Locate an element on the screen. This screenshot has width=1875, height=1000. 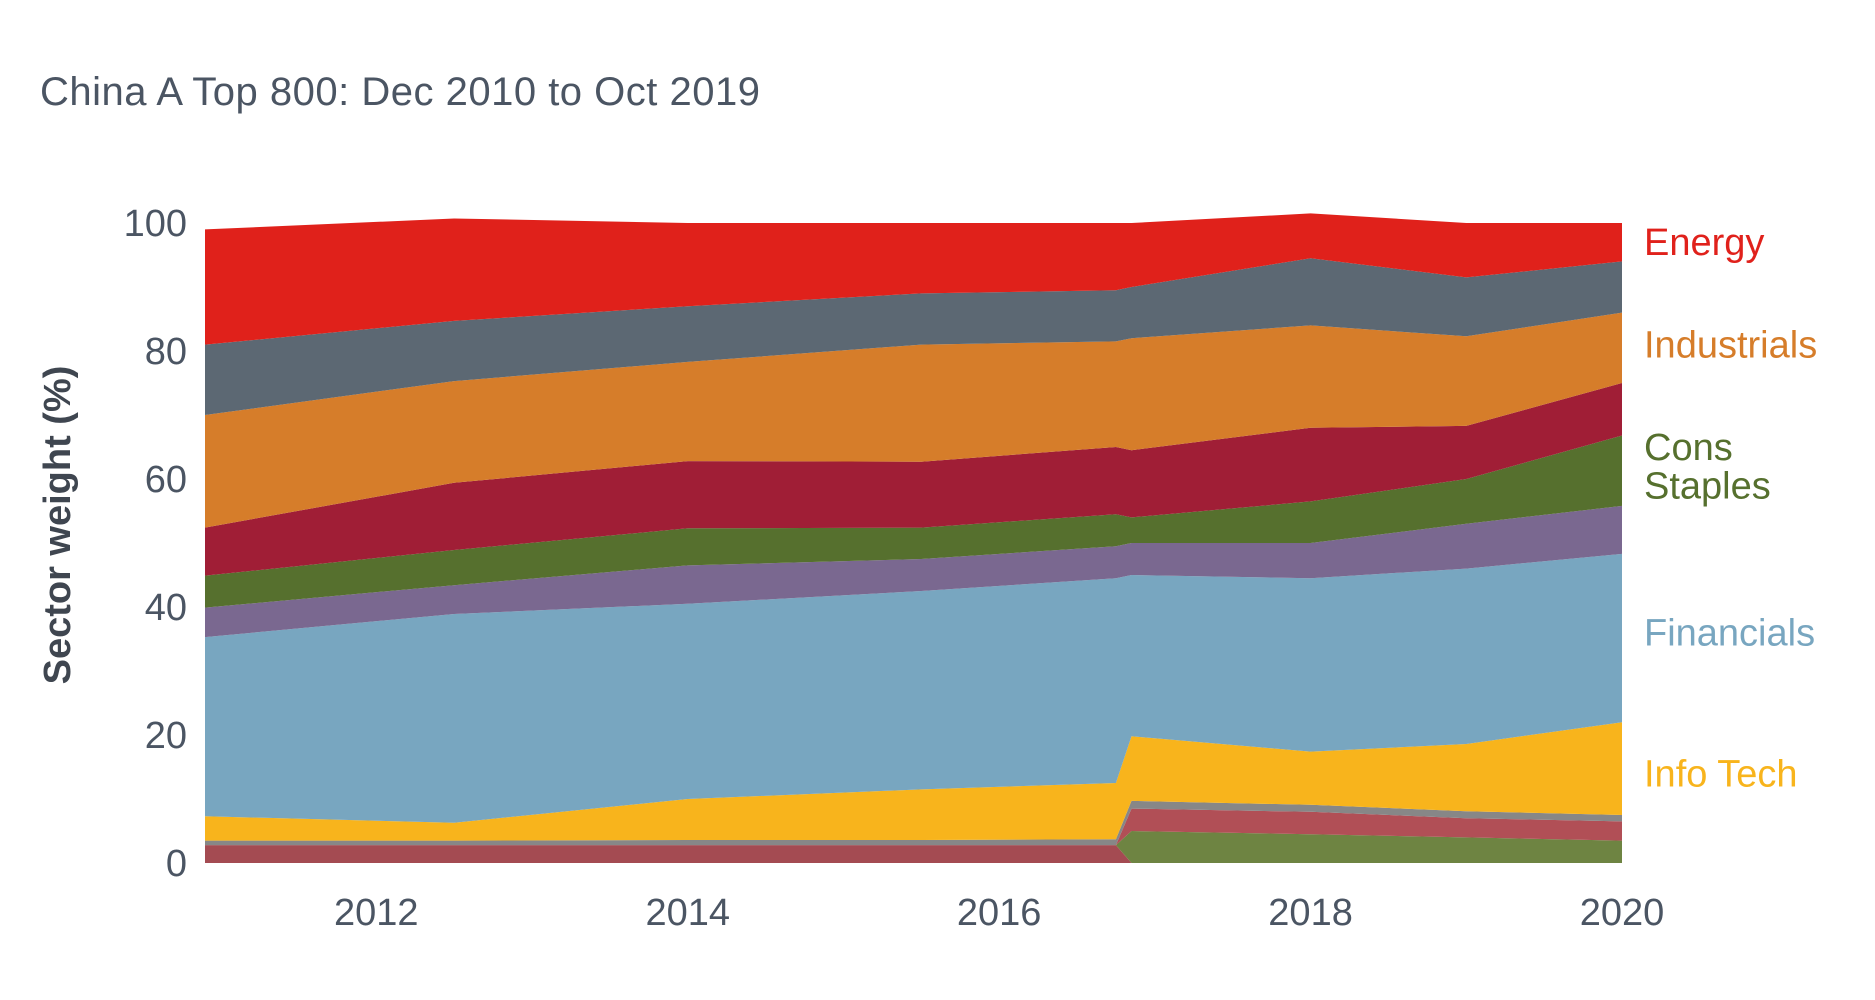
y-tick-label: 60 is located at coordinates (166, 480).